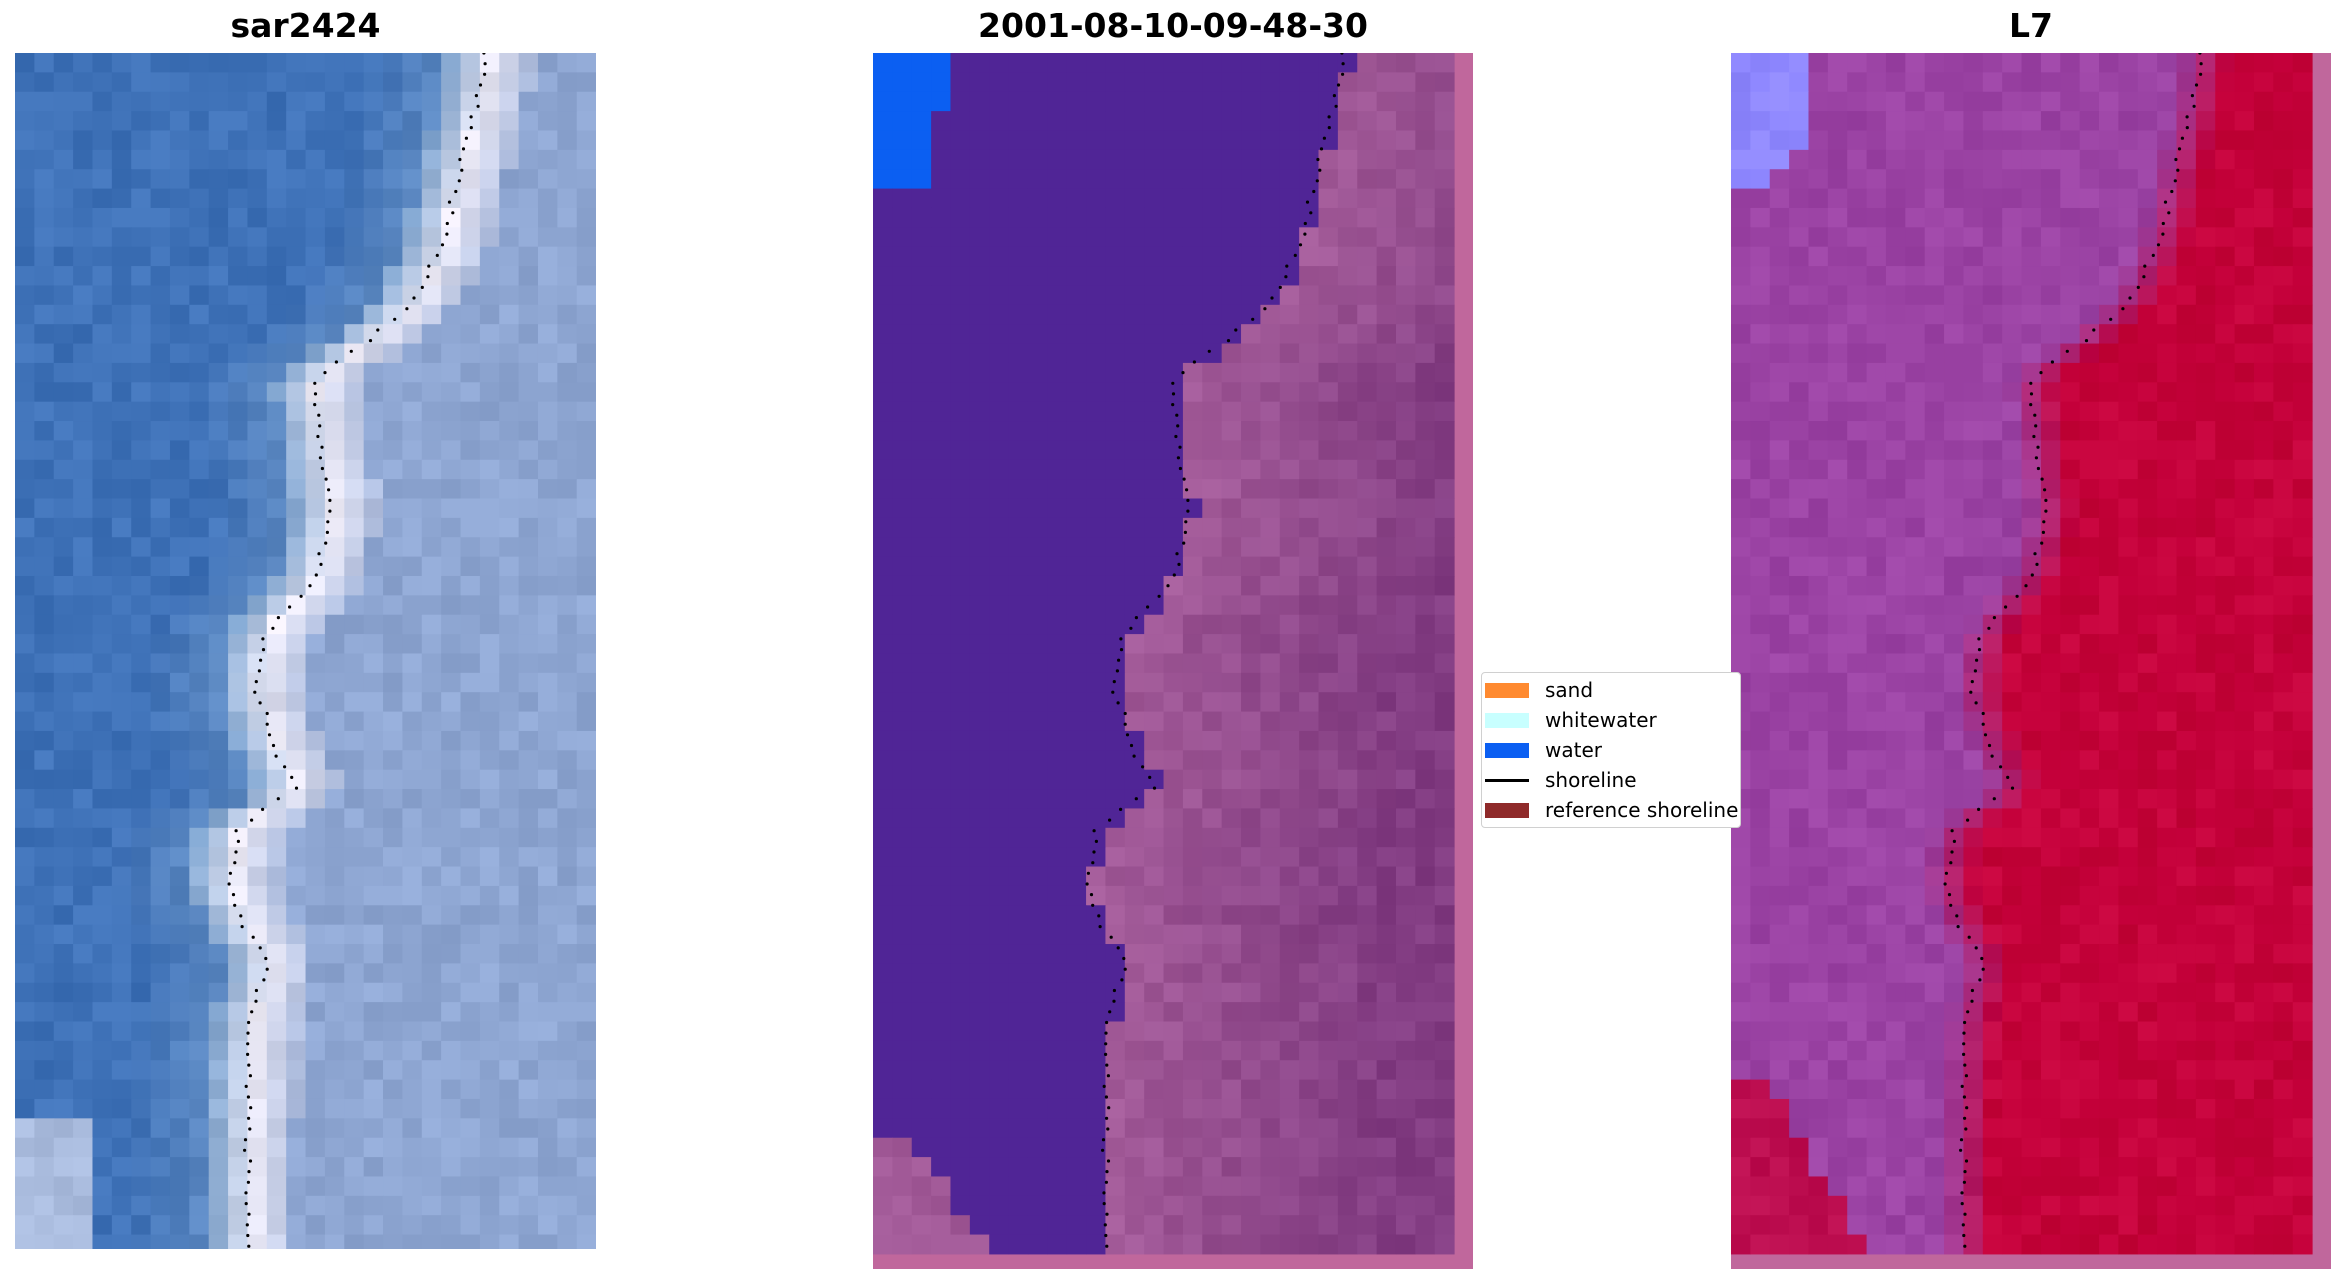 Image resolution: width=2343 pixels, height=1283 pixels. Describe the element at coordinates (1507, 780) in the screenshot. I see `shoreline-line-sample` at that location.